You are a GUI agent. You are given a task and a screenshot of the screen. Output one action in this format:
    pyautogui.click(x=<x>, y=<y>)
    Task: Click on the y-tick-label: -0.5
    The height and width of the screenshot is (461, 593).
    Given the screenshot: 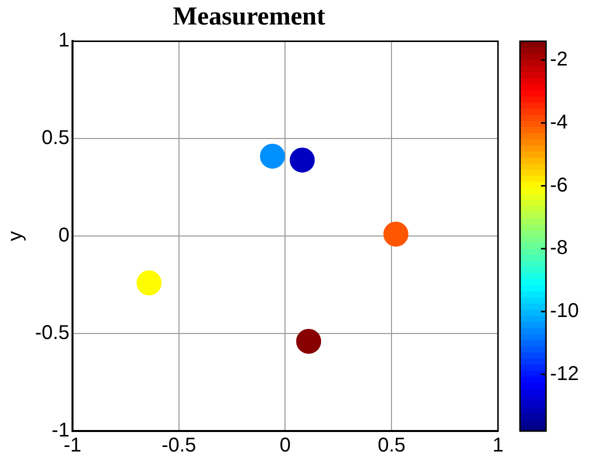 What is the action you would take?
    pyautogui.click(x=52, y=333)
    